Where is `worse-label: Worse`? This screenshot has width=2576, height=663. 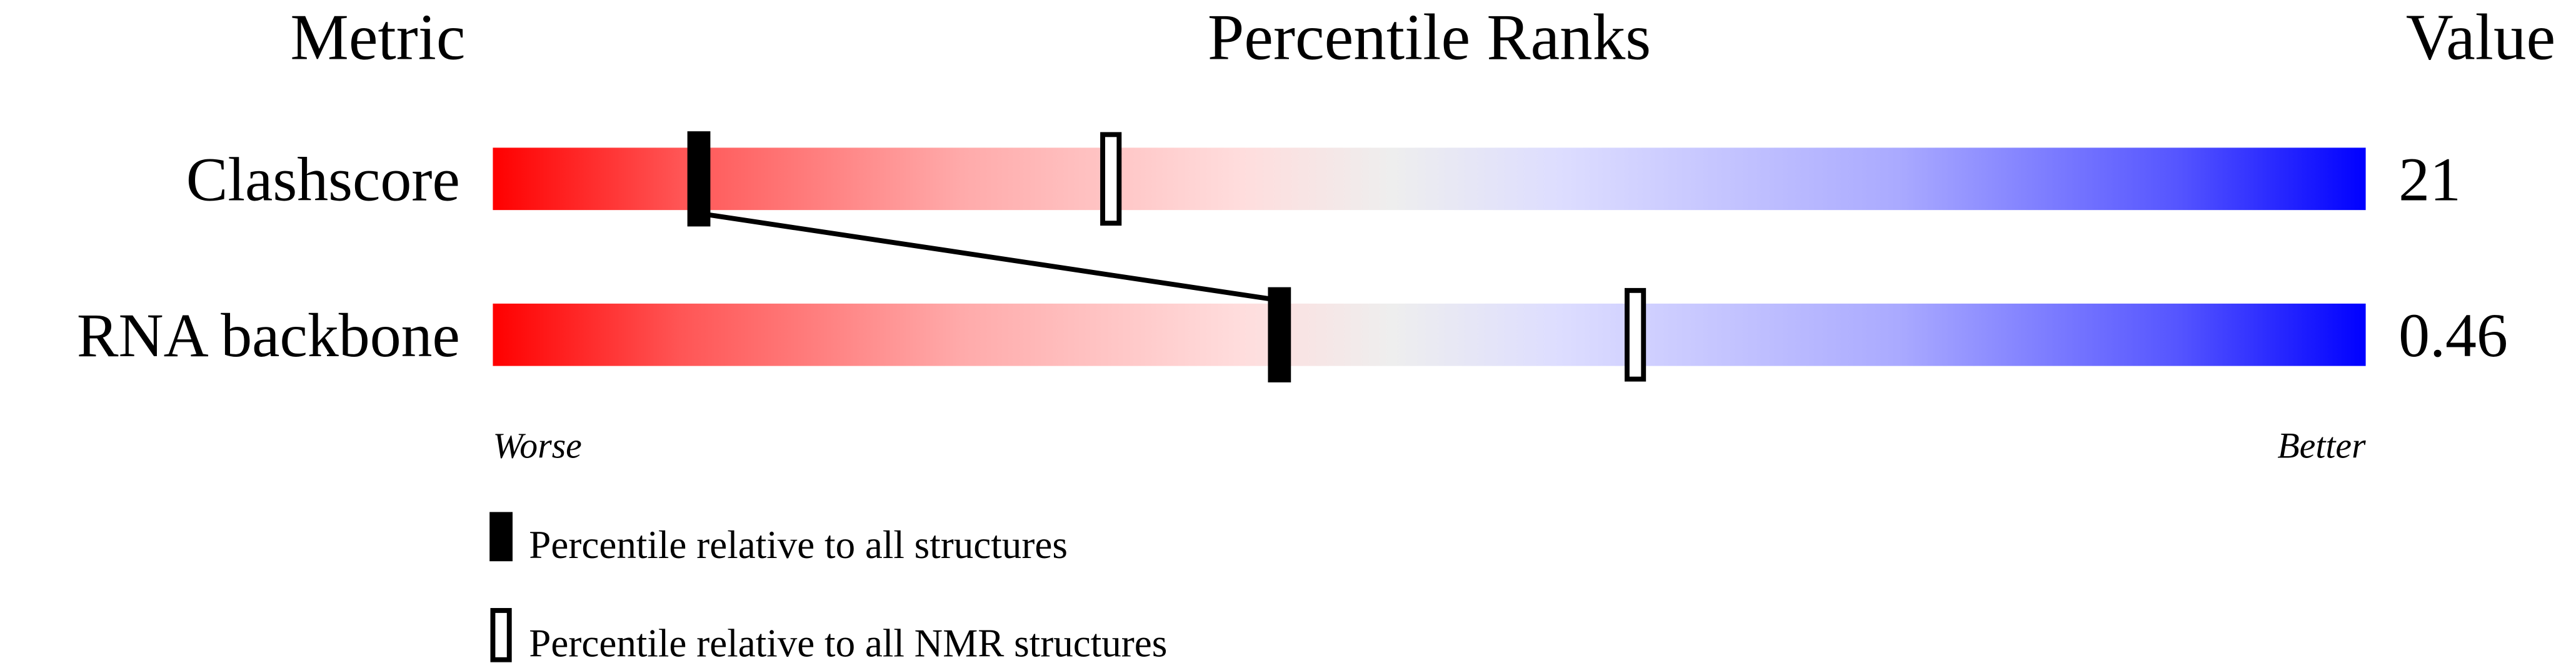
worse-label: Worse is located at coordinates (537, 446).